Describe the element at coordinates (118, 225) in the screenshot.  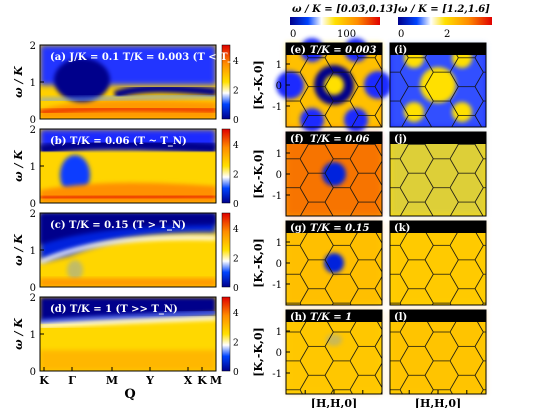
I see `annotation-c: (c) T/K = 0.15 (T > T_N)` at that location.